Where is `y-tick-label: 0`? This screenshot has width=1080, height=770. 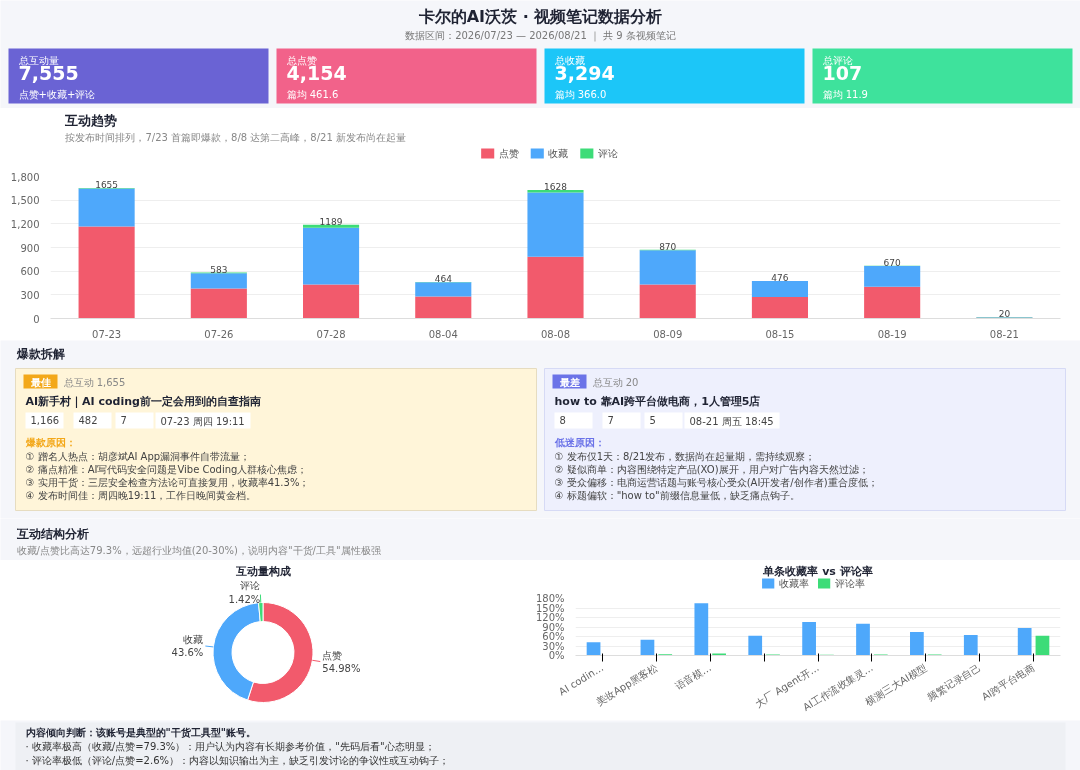
y-tick-label: 0 is located at coordinates (36, 319).